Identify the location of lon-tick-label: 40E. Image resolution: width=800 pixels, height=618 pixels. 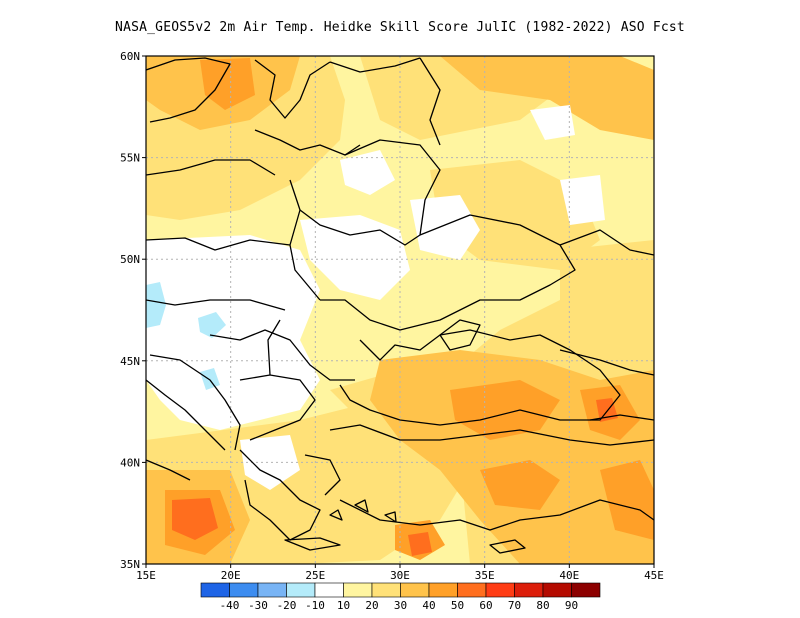
(569, 575).